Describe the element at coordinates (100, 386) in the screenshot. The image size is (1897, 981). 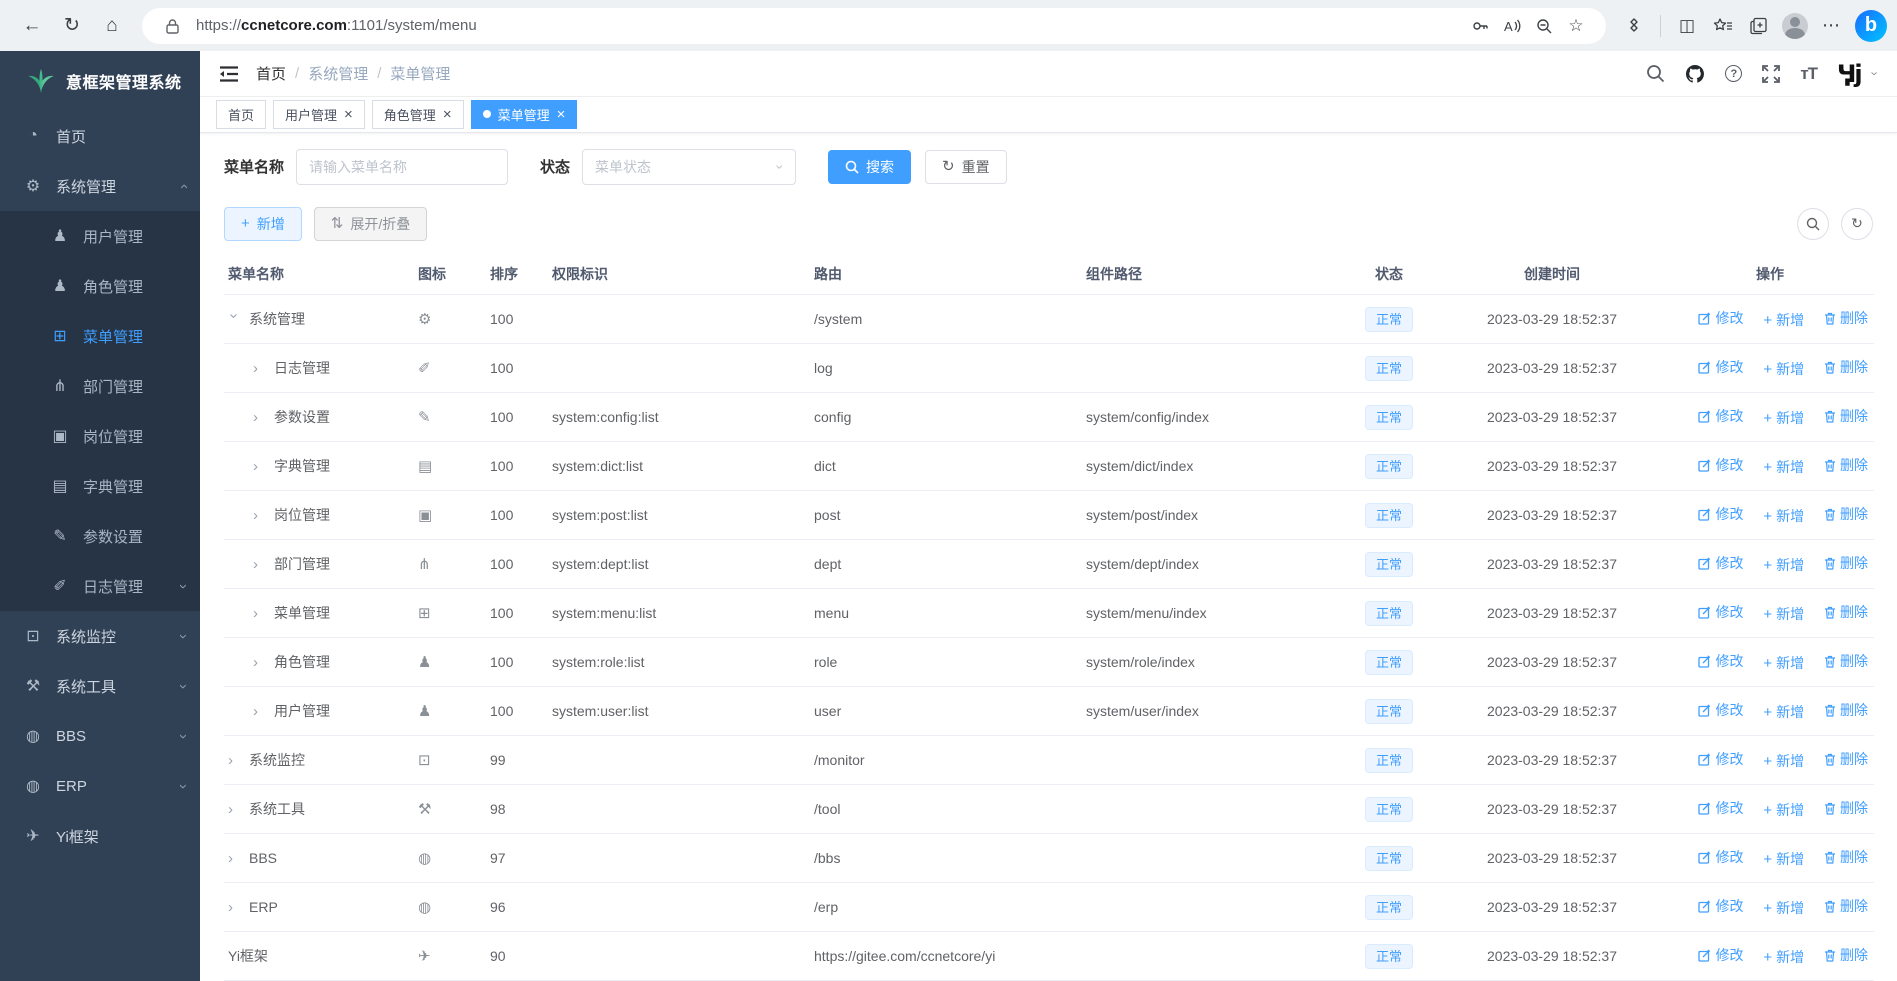
I see `sidebar-item: ⋔ 部门管理` at that location.